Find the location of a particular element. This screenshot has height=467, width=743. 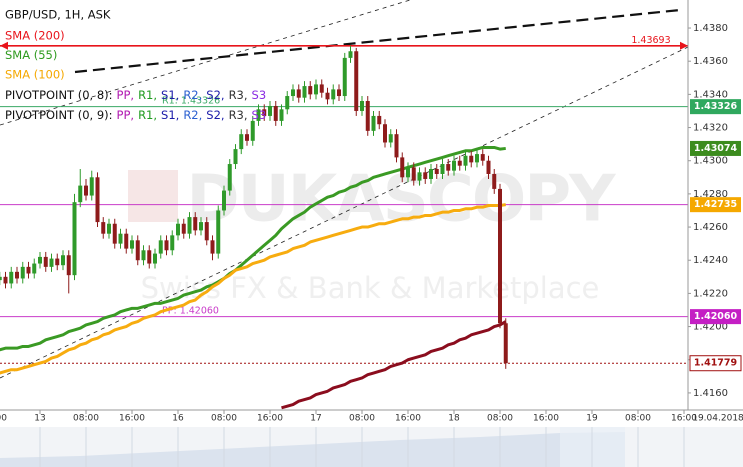

legend-item: SMA (200) is located at coordinates (35, 36).